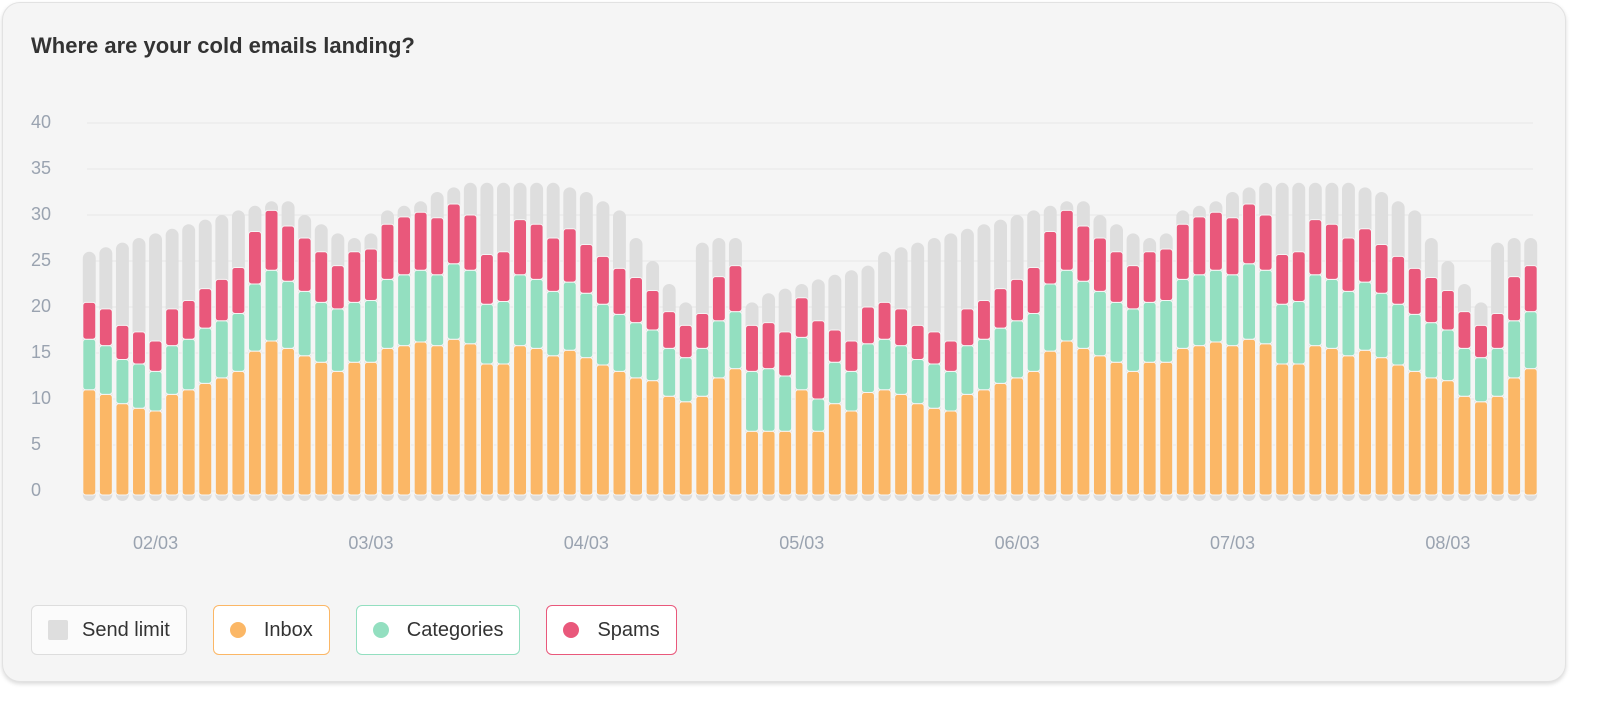 The height and width of the screenshot is (703, 1600). What do you see at coordinates (455, 629) in the screenshot?
I see `legend-label: Categories` at bounding box center [455, 629].